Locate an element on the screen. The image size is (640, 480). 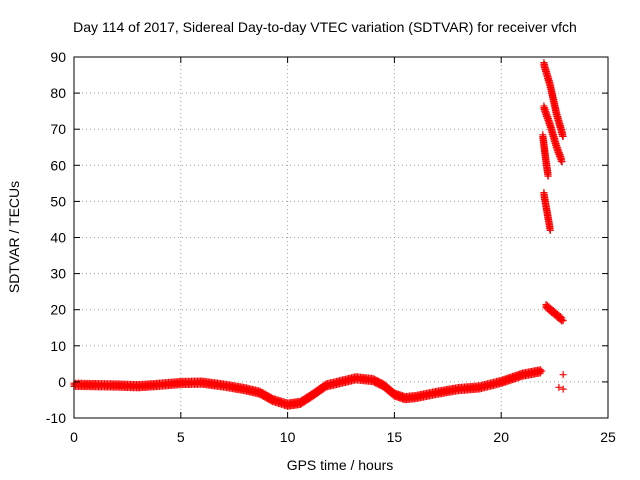
x-tick-label: 10 is located at coordinates (288, 437).